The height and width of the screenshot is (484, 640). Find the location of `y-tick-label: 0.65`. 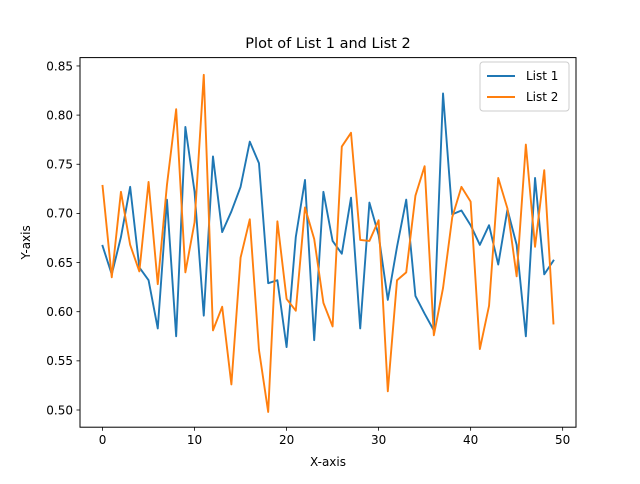

y-tick-label: 0.65 is located at coordinates (59, 263).